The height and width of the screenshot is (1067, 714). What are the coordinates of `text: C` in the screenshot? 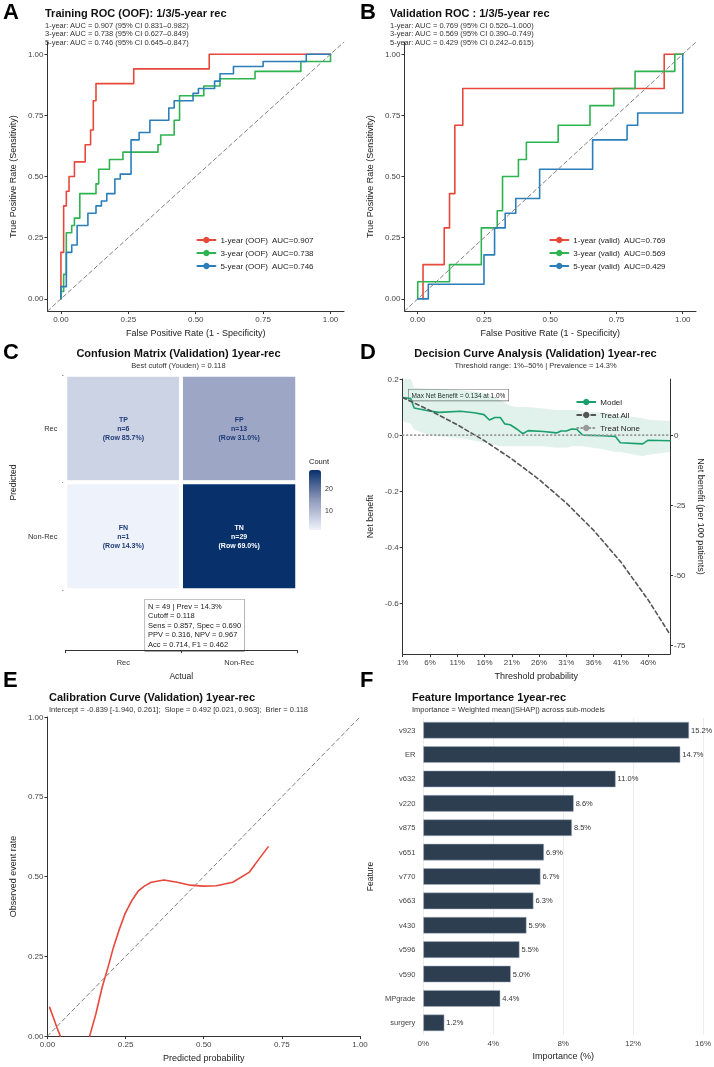 It's located at (11, 351).